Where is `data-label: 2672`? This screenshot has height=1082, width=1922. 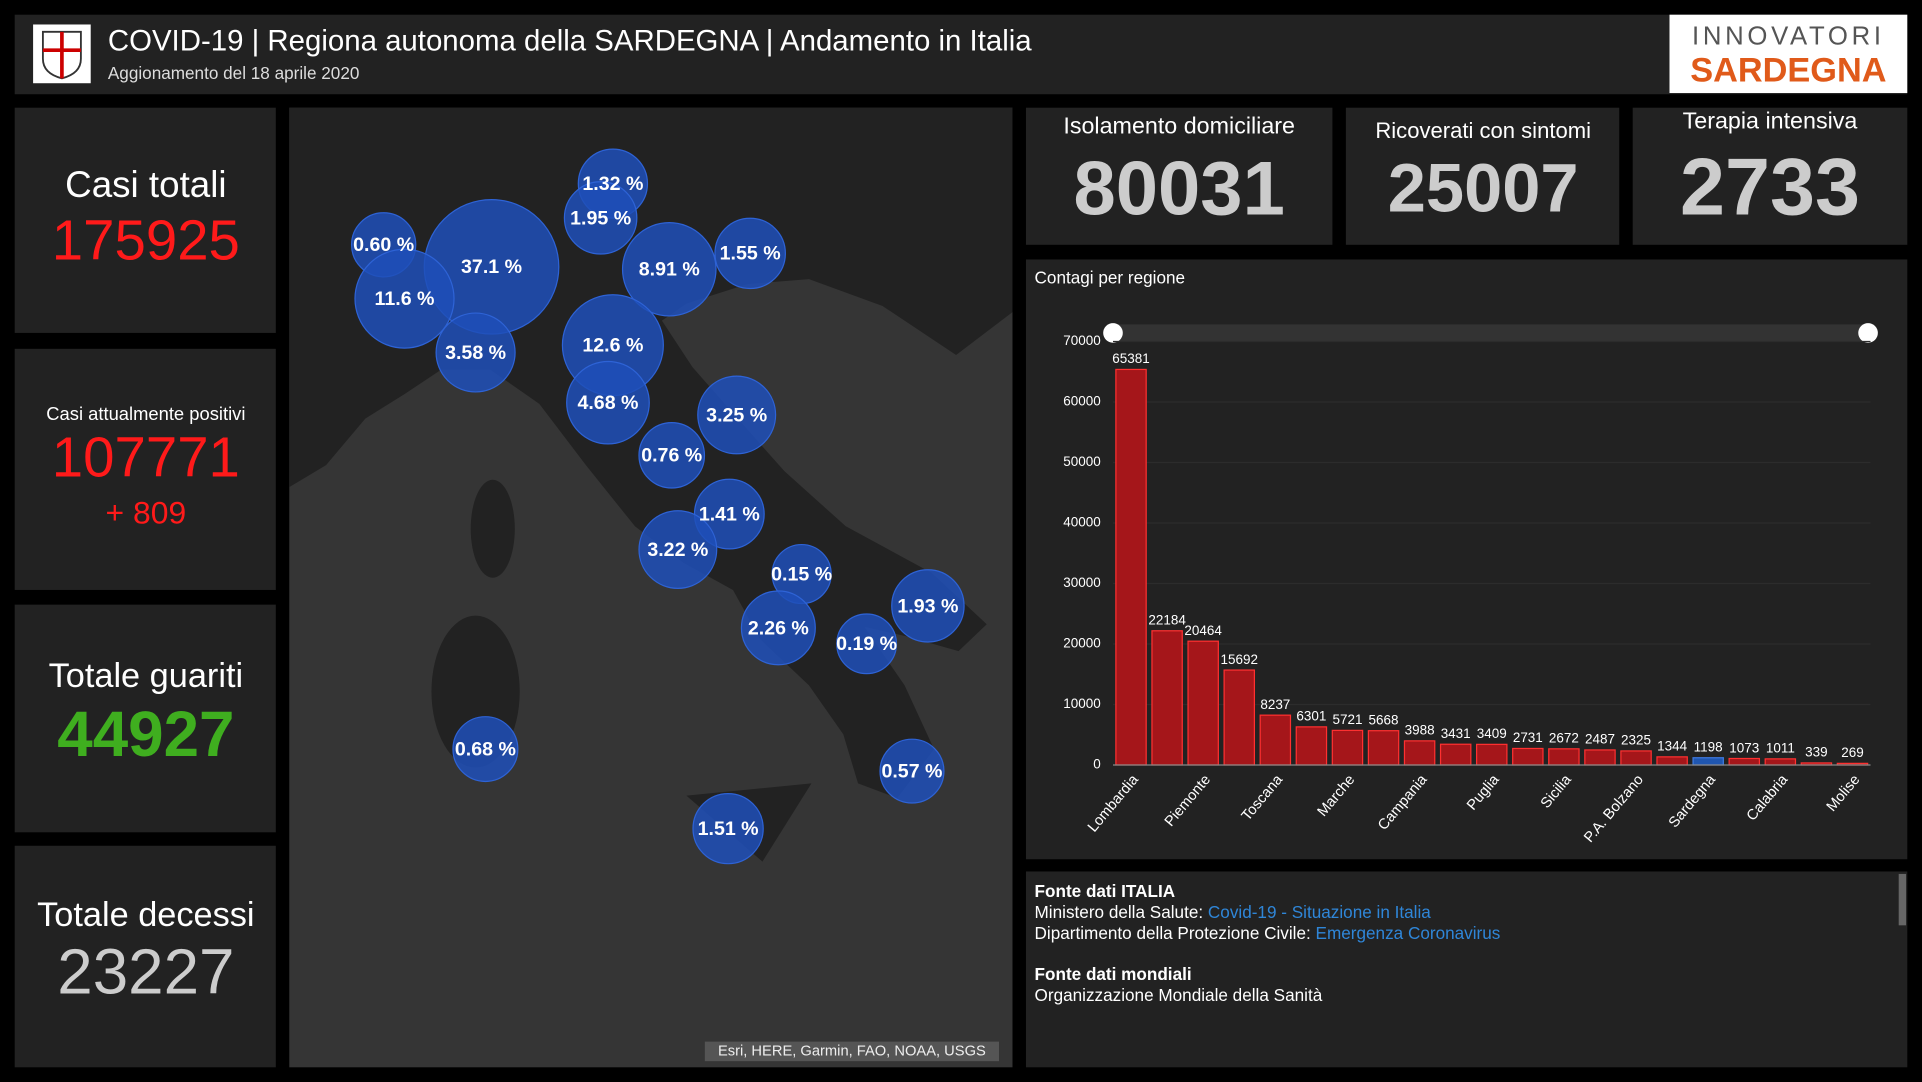
data-label: 2672 is located at coordinates (1564, 738).